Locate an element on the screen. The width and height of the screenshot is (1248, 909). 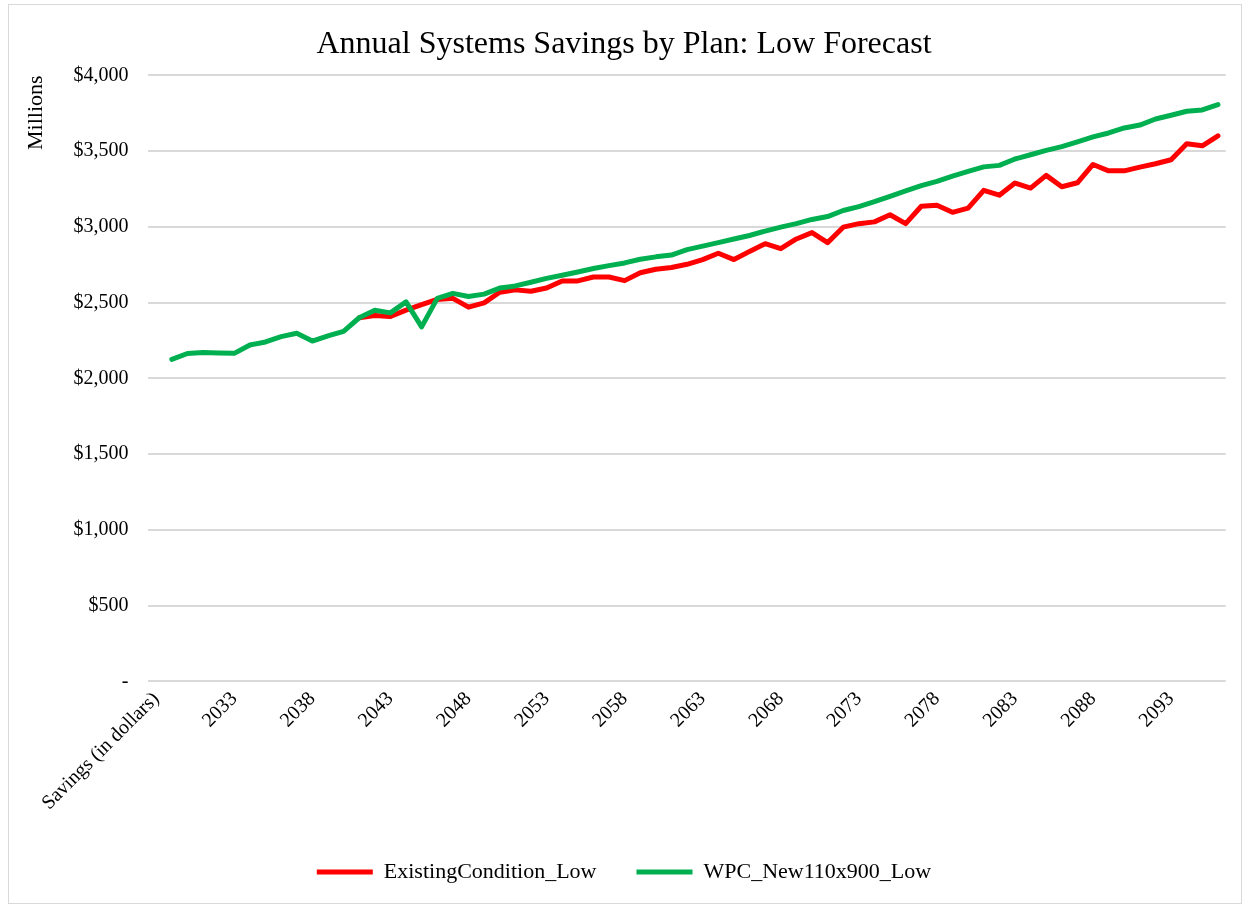
legend-label: ExistingCondition_Low is located at coordinates (490, 870).